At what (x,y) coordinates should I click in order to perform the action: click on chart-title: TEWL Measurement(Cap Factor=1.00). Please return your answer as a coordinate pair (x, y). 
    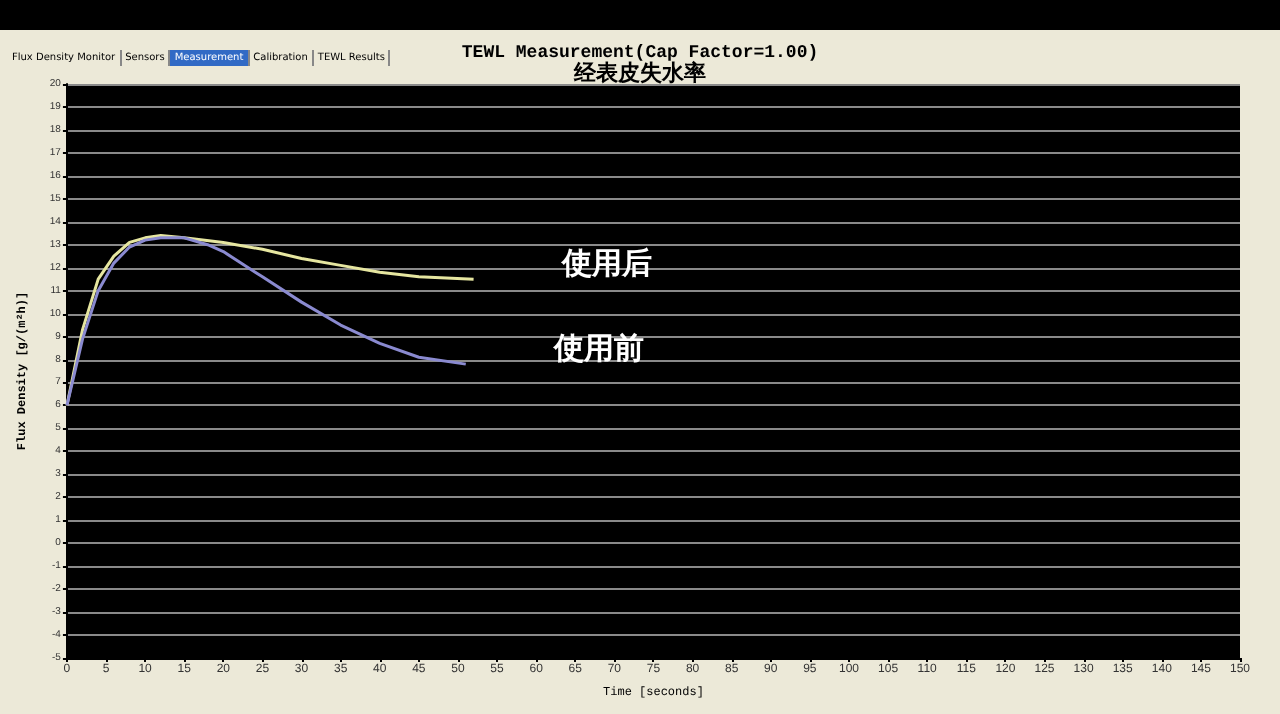
    Looking at the image, I should click on (640, 53).